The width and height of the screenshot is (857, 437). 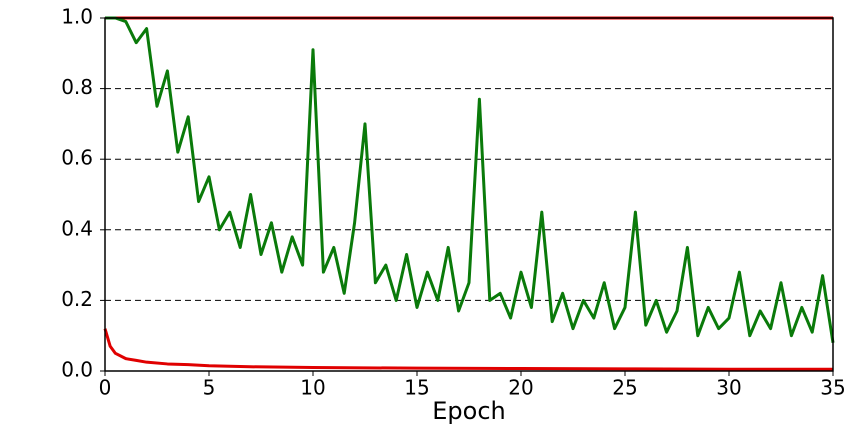 I want to click on x-axis-label: Epoch, so click(x=469, y=411).